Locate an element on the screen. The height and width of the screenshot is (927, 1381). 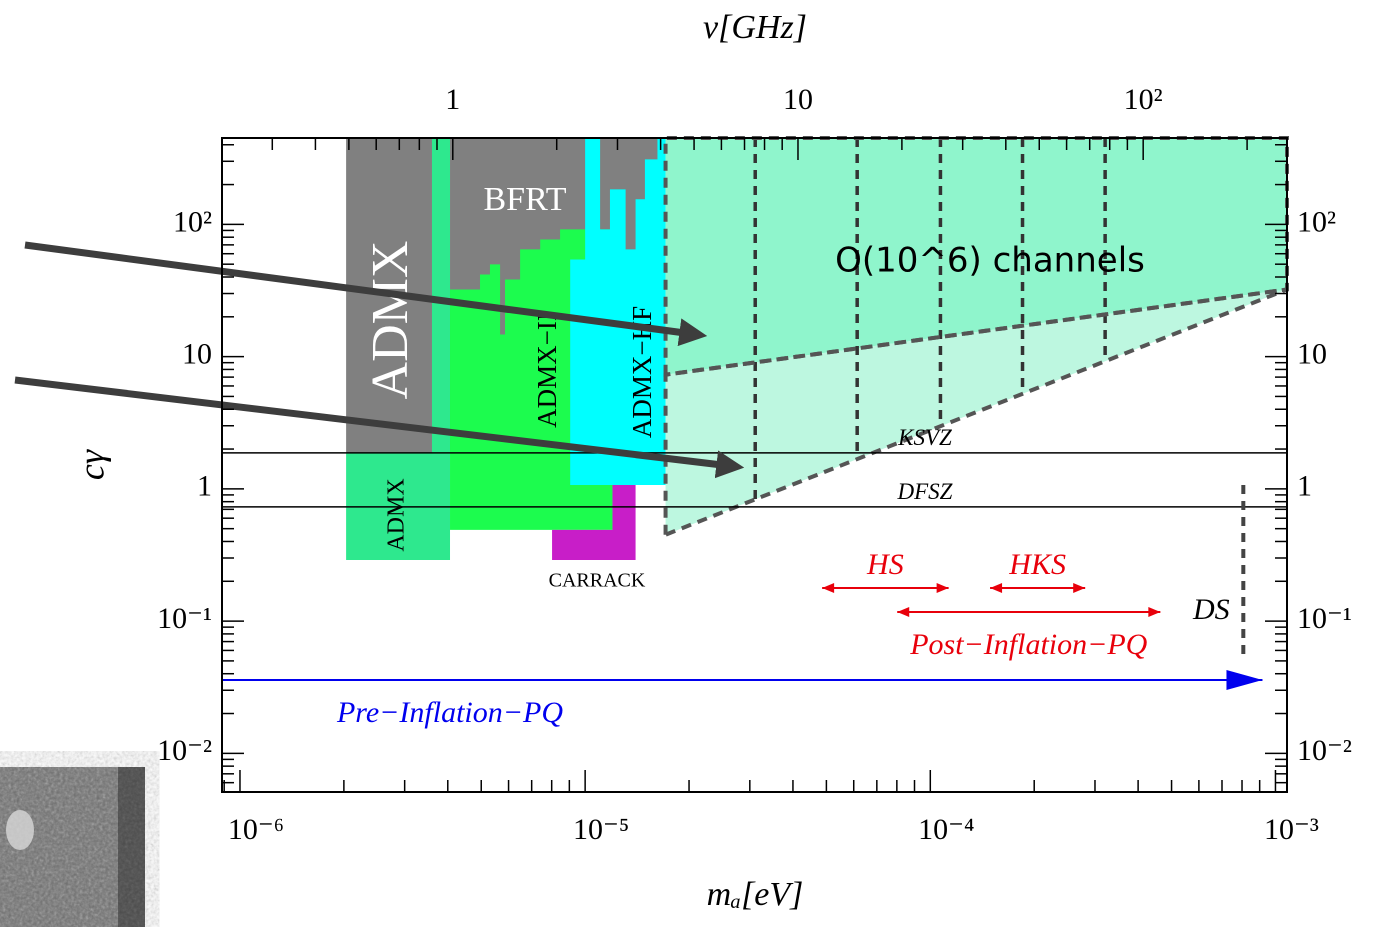
x-tick-label: 10⁻⁵ is located at coordinates (601, 829).